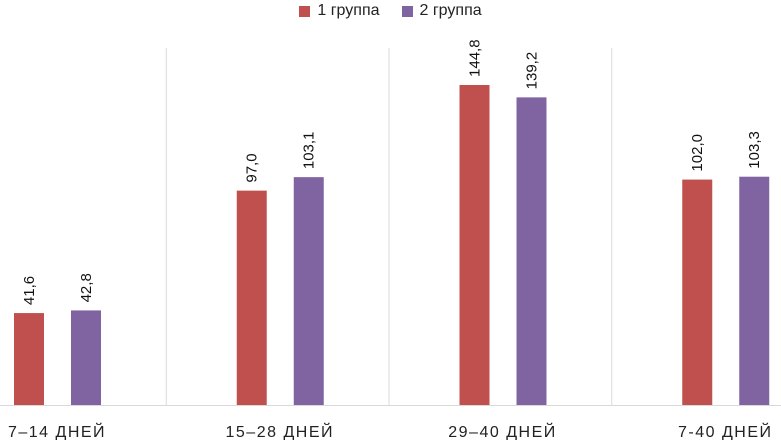 The height and width of the screenshot is (445, 781). Describe the element at coordinates (29, 290) in the screenshot. I see `data-label-1-1: 41,6` at that location.